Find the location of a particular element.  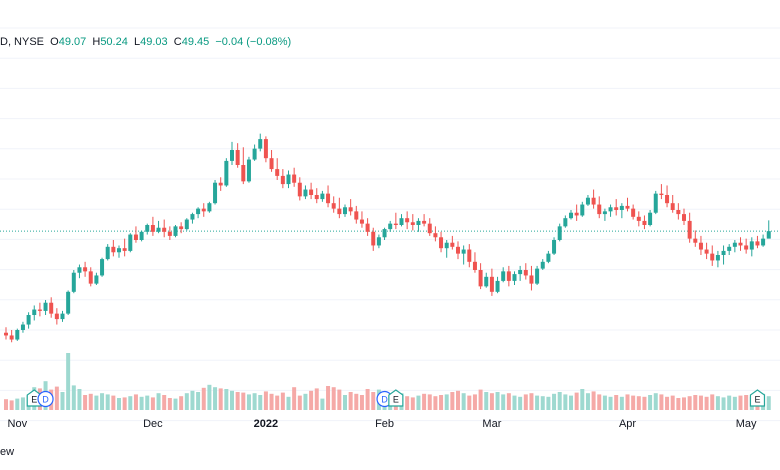

x-axis: Nov Dec 2022 Feb Mar Apr May is located at coordinates (383, 424).